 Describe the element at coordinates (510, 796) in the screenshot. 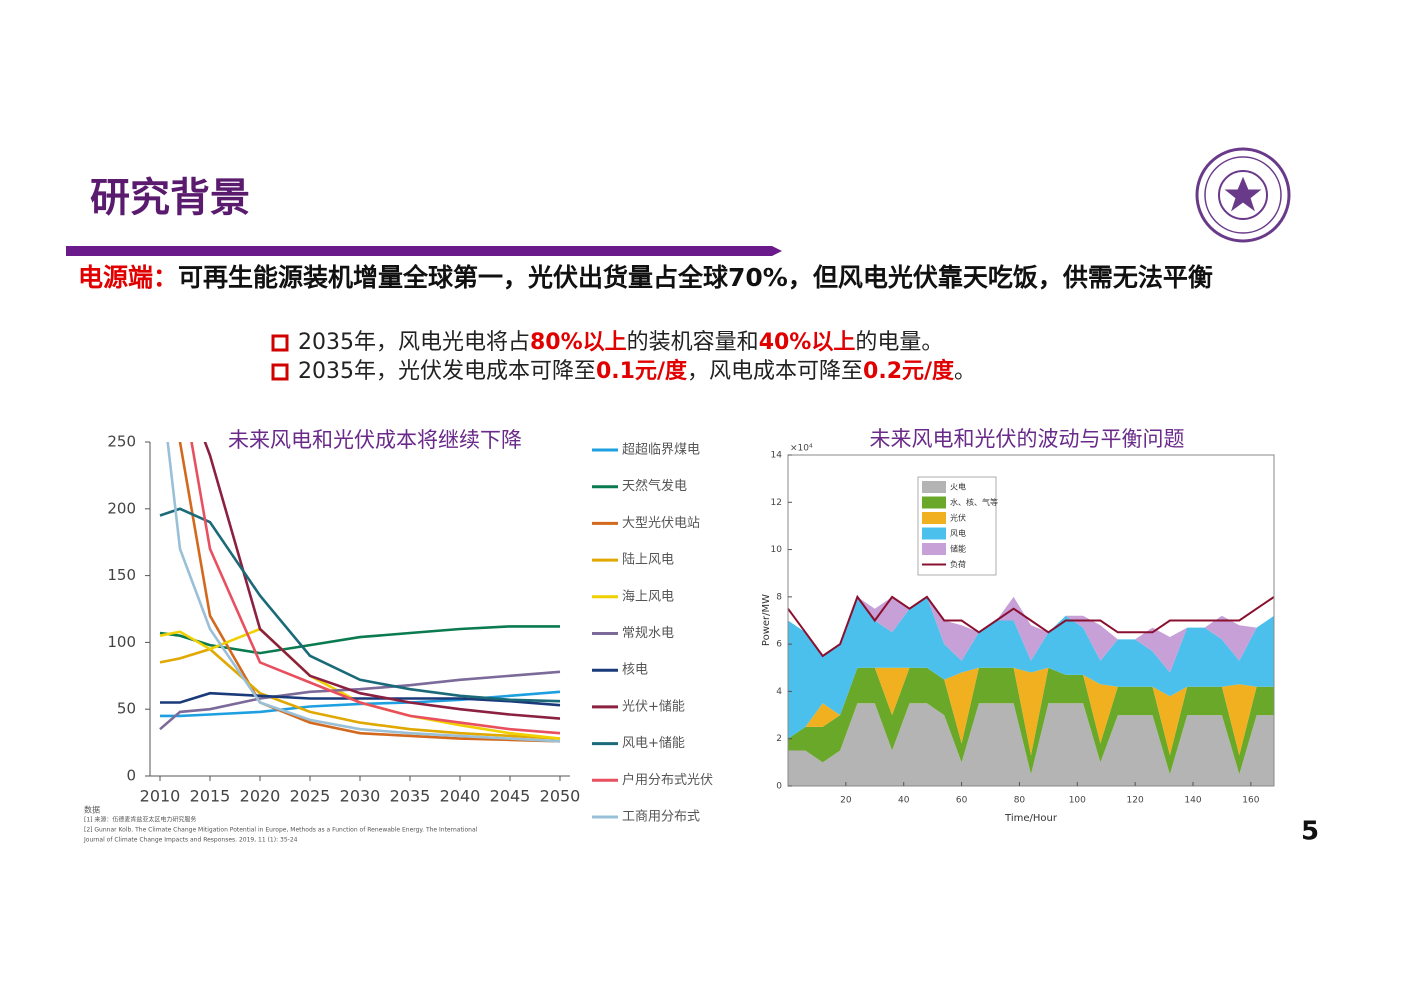

I see `x-tick-label: 2045` at that location.